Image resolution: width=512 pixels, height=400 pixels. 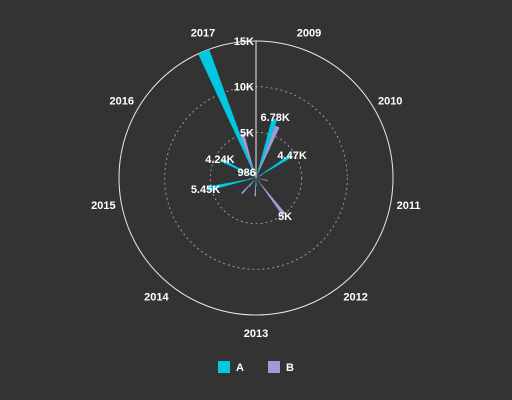 What do you see at coordinates (252, 179) in the screenshot?
I see `bar-B-2015` at bounding box center [252, 179].